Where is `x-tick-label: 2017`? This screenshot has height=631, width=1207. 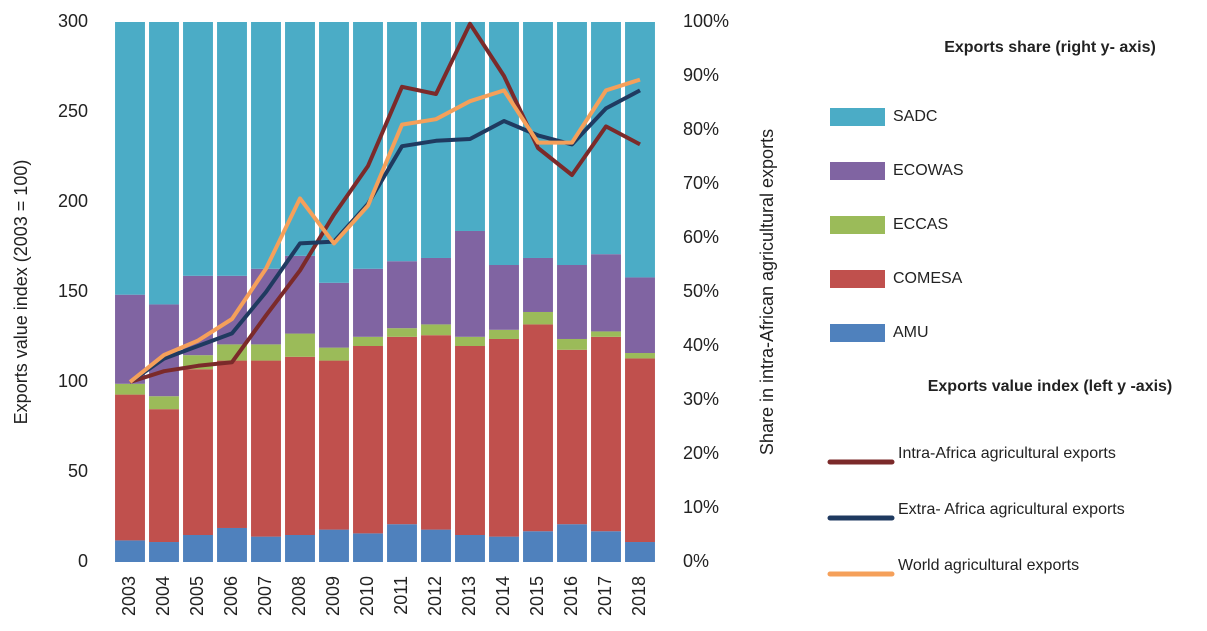
x-tick-label: 2017 is located at coordinates (605, 596).